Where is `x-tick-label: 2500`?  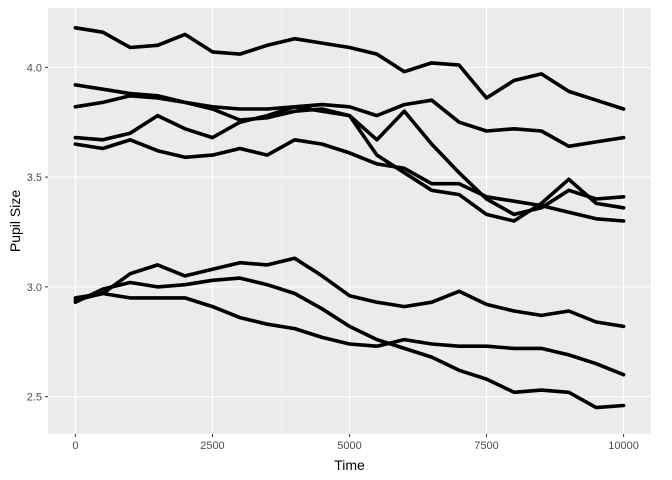 x-tick-label: 2500 is located at coordinates (212, 446).